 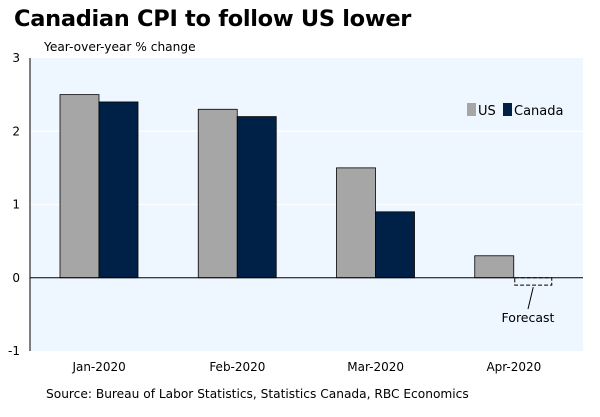 What do you see at coordinates (487, 111) in the screenshot?
I see `legend-label-us: US` at bounding box center [487, 111].